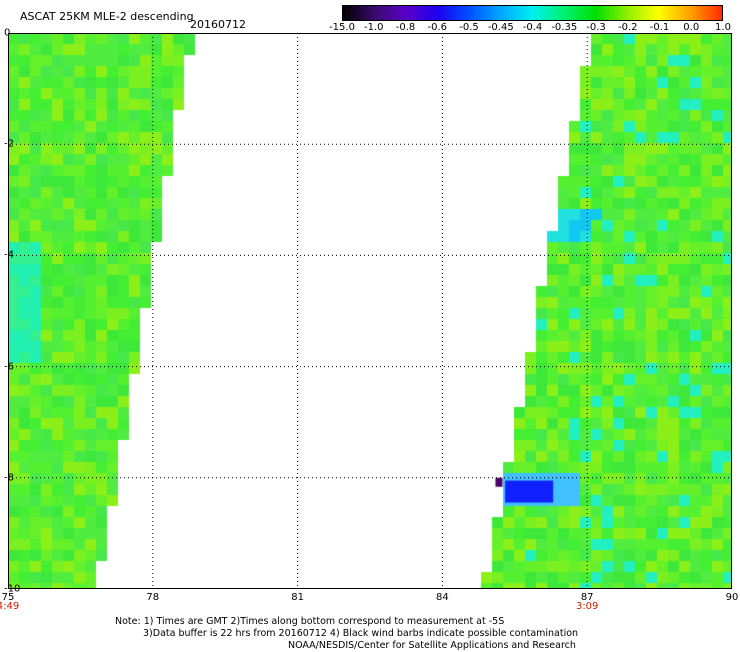 This screenshot has height=652, width=740. Describe the element at coordinates (564, 27) in the screenshot. I see `color-scale-label: -0.35` at that location.